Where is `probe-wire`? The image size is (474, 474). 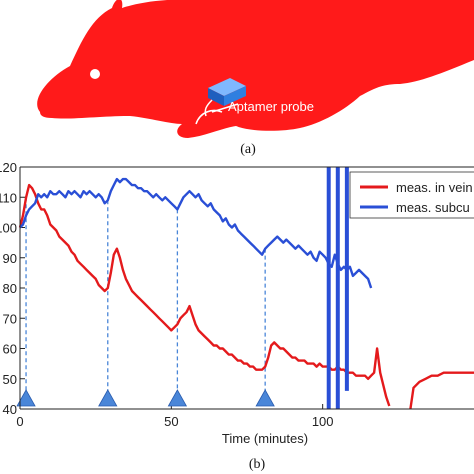
probe-wire is located at coordinates (208, 108).